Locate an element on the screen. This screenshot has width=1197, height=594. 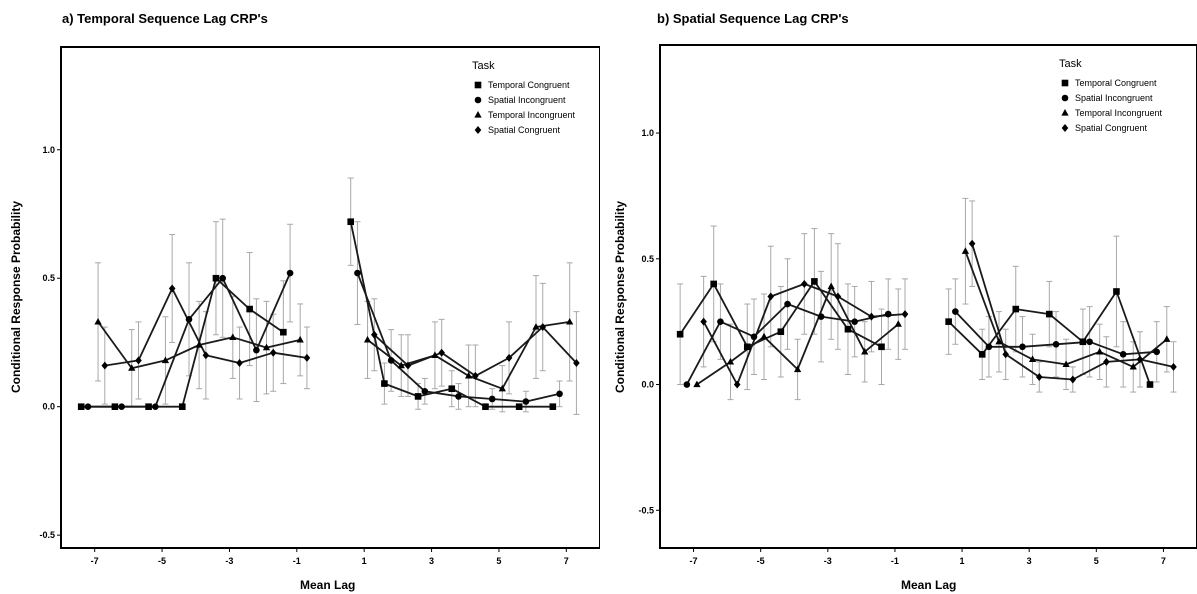
series-line-spatial-incongruent is located at coordinates (458, 337).